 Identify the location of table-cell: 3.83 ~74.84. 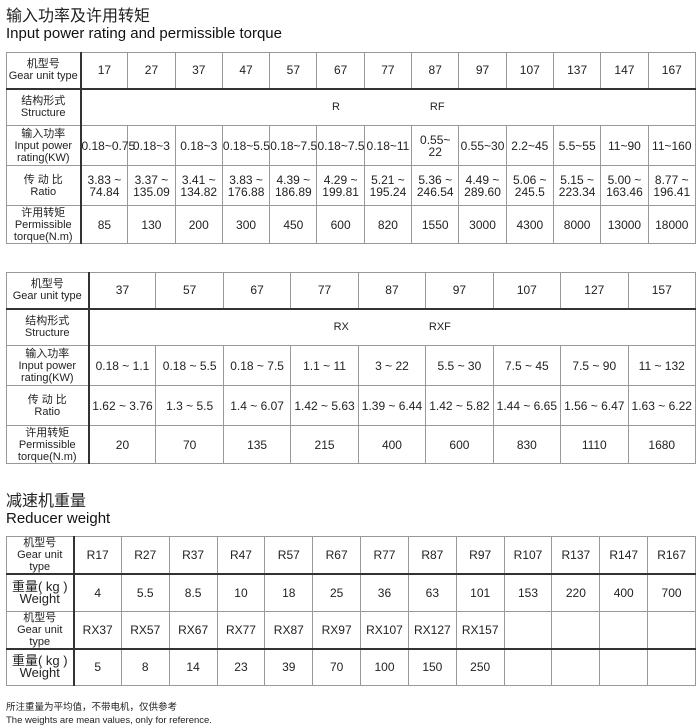
(104, 185).